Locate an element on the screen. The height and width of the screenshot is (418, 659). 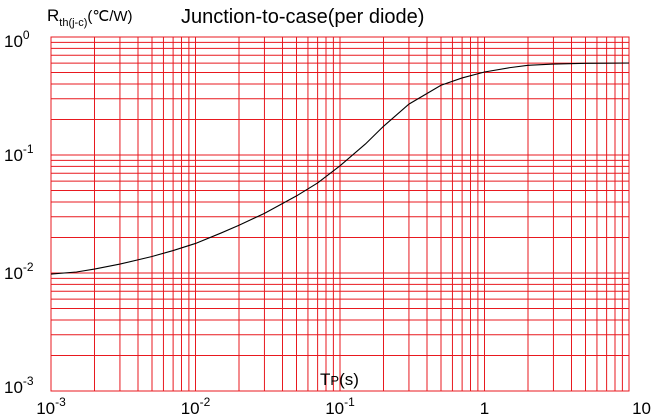
x-tick-label: 1 is located at coordinates (484, 408).